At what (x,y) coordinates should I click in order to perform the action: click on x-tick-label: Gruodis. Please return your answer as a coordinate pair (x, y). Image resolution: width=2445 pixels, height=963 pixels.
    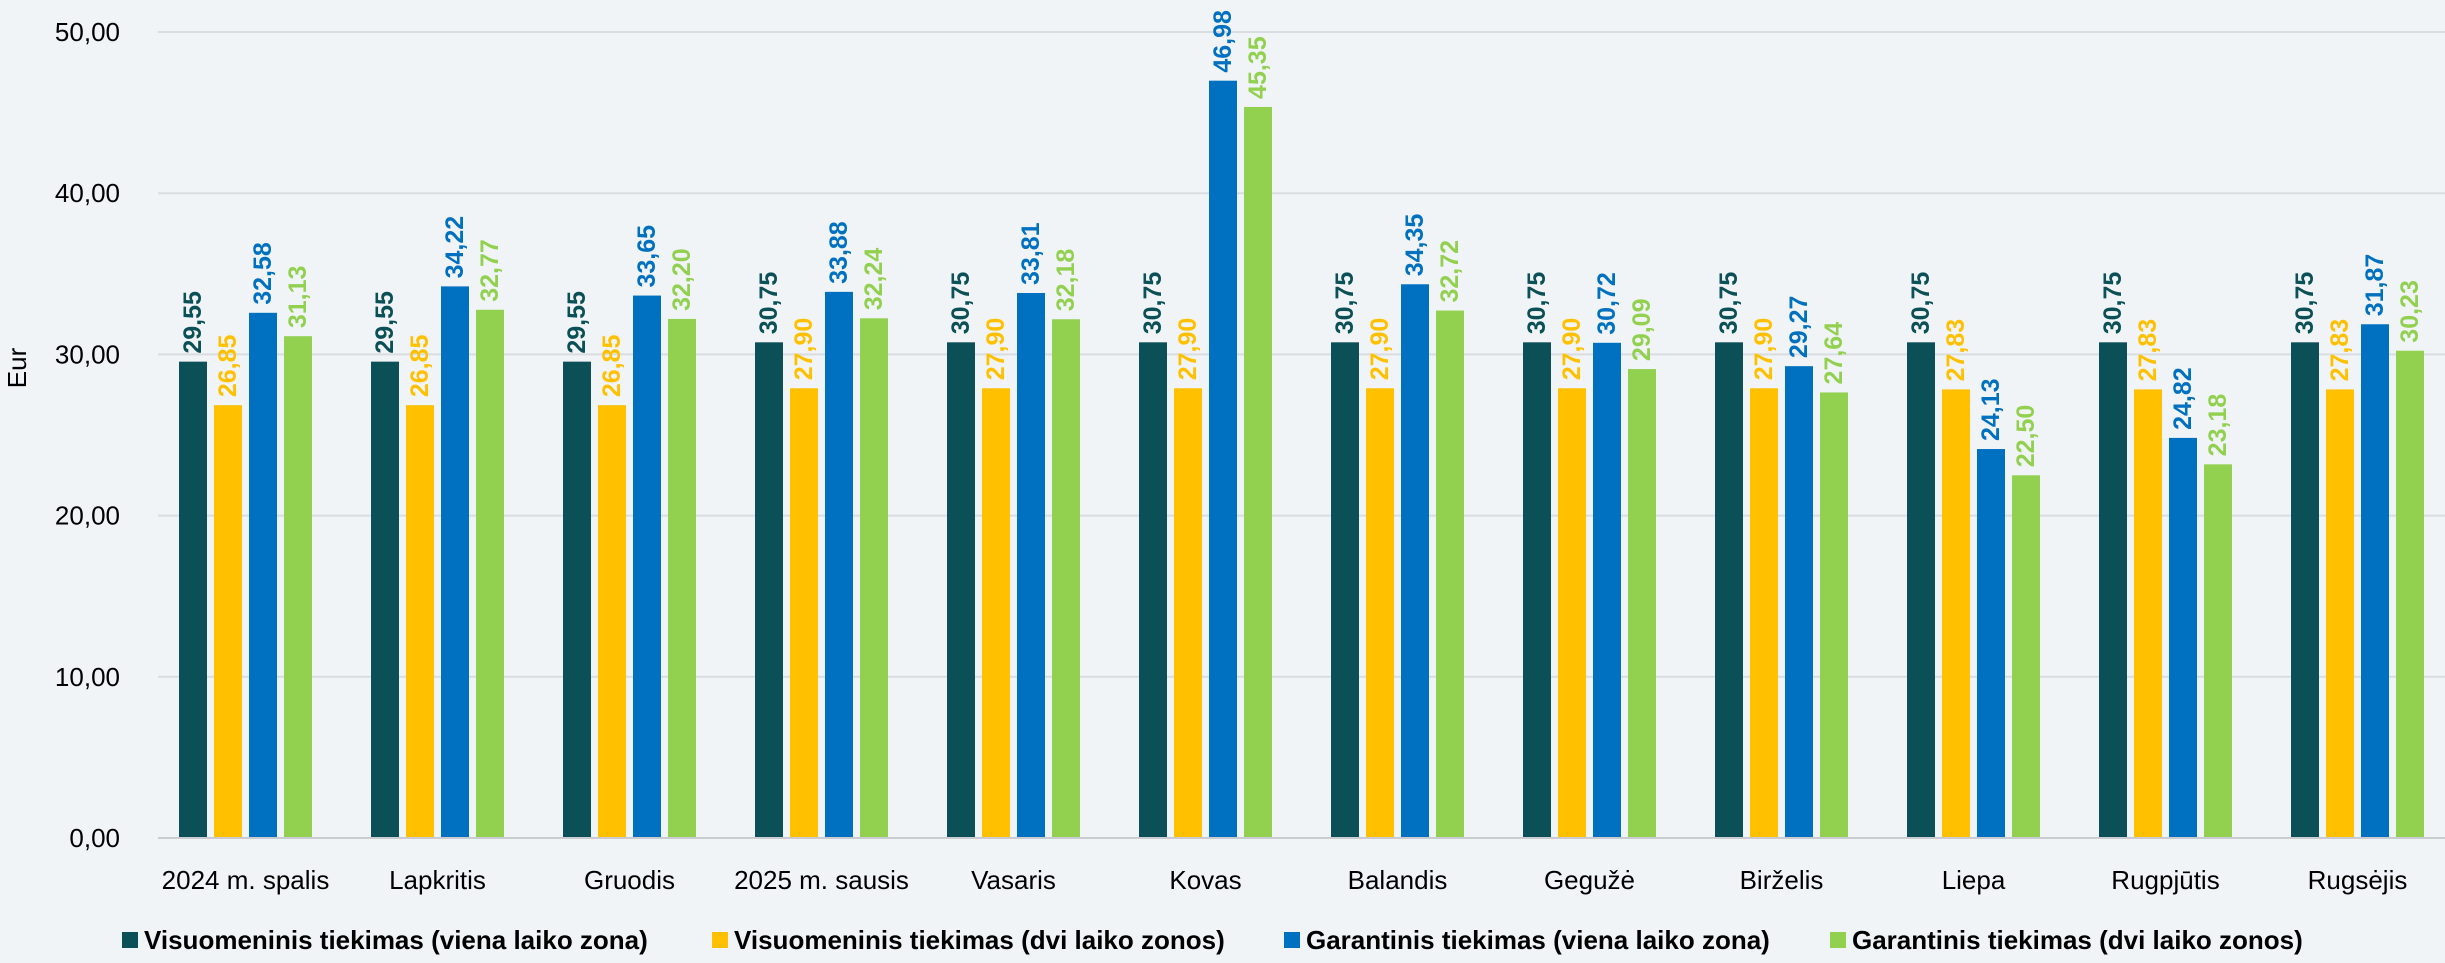
    Looking at the image, I should click on (629, 880).